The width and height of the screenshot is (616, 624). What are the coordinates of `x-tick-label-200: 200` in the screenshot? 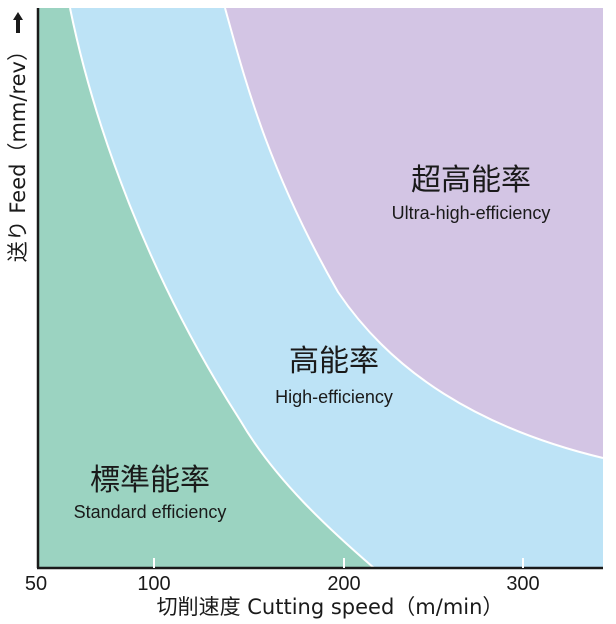 It's located at (343, 584).